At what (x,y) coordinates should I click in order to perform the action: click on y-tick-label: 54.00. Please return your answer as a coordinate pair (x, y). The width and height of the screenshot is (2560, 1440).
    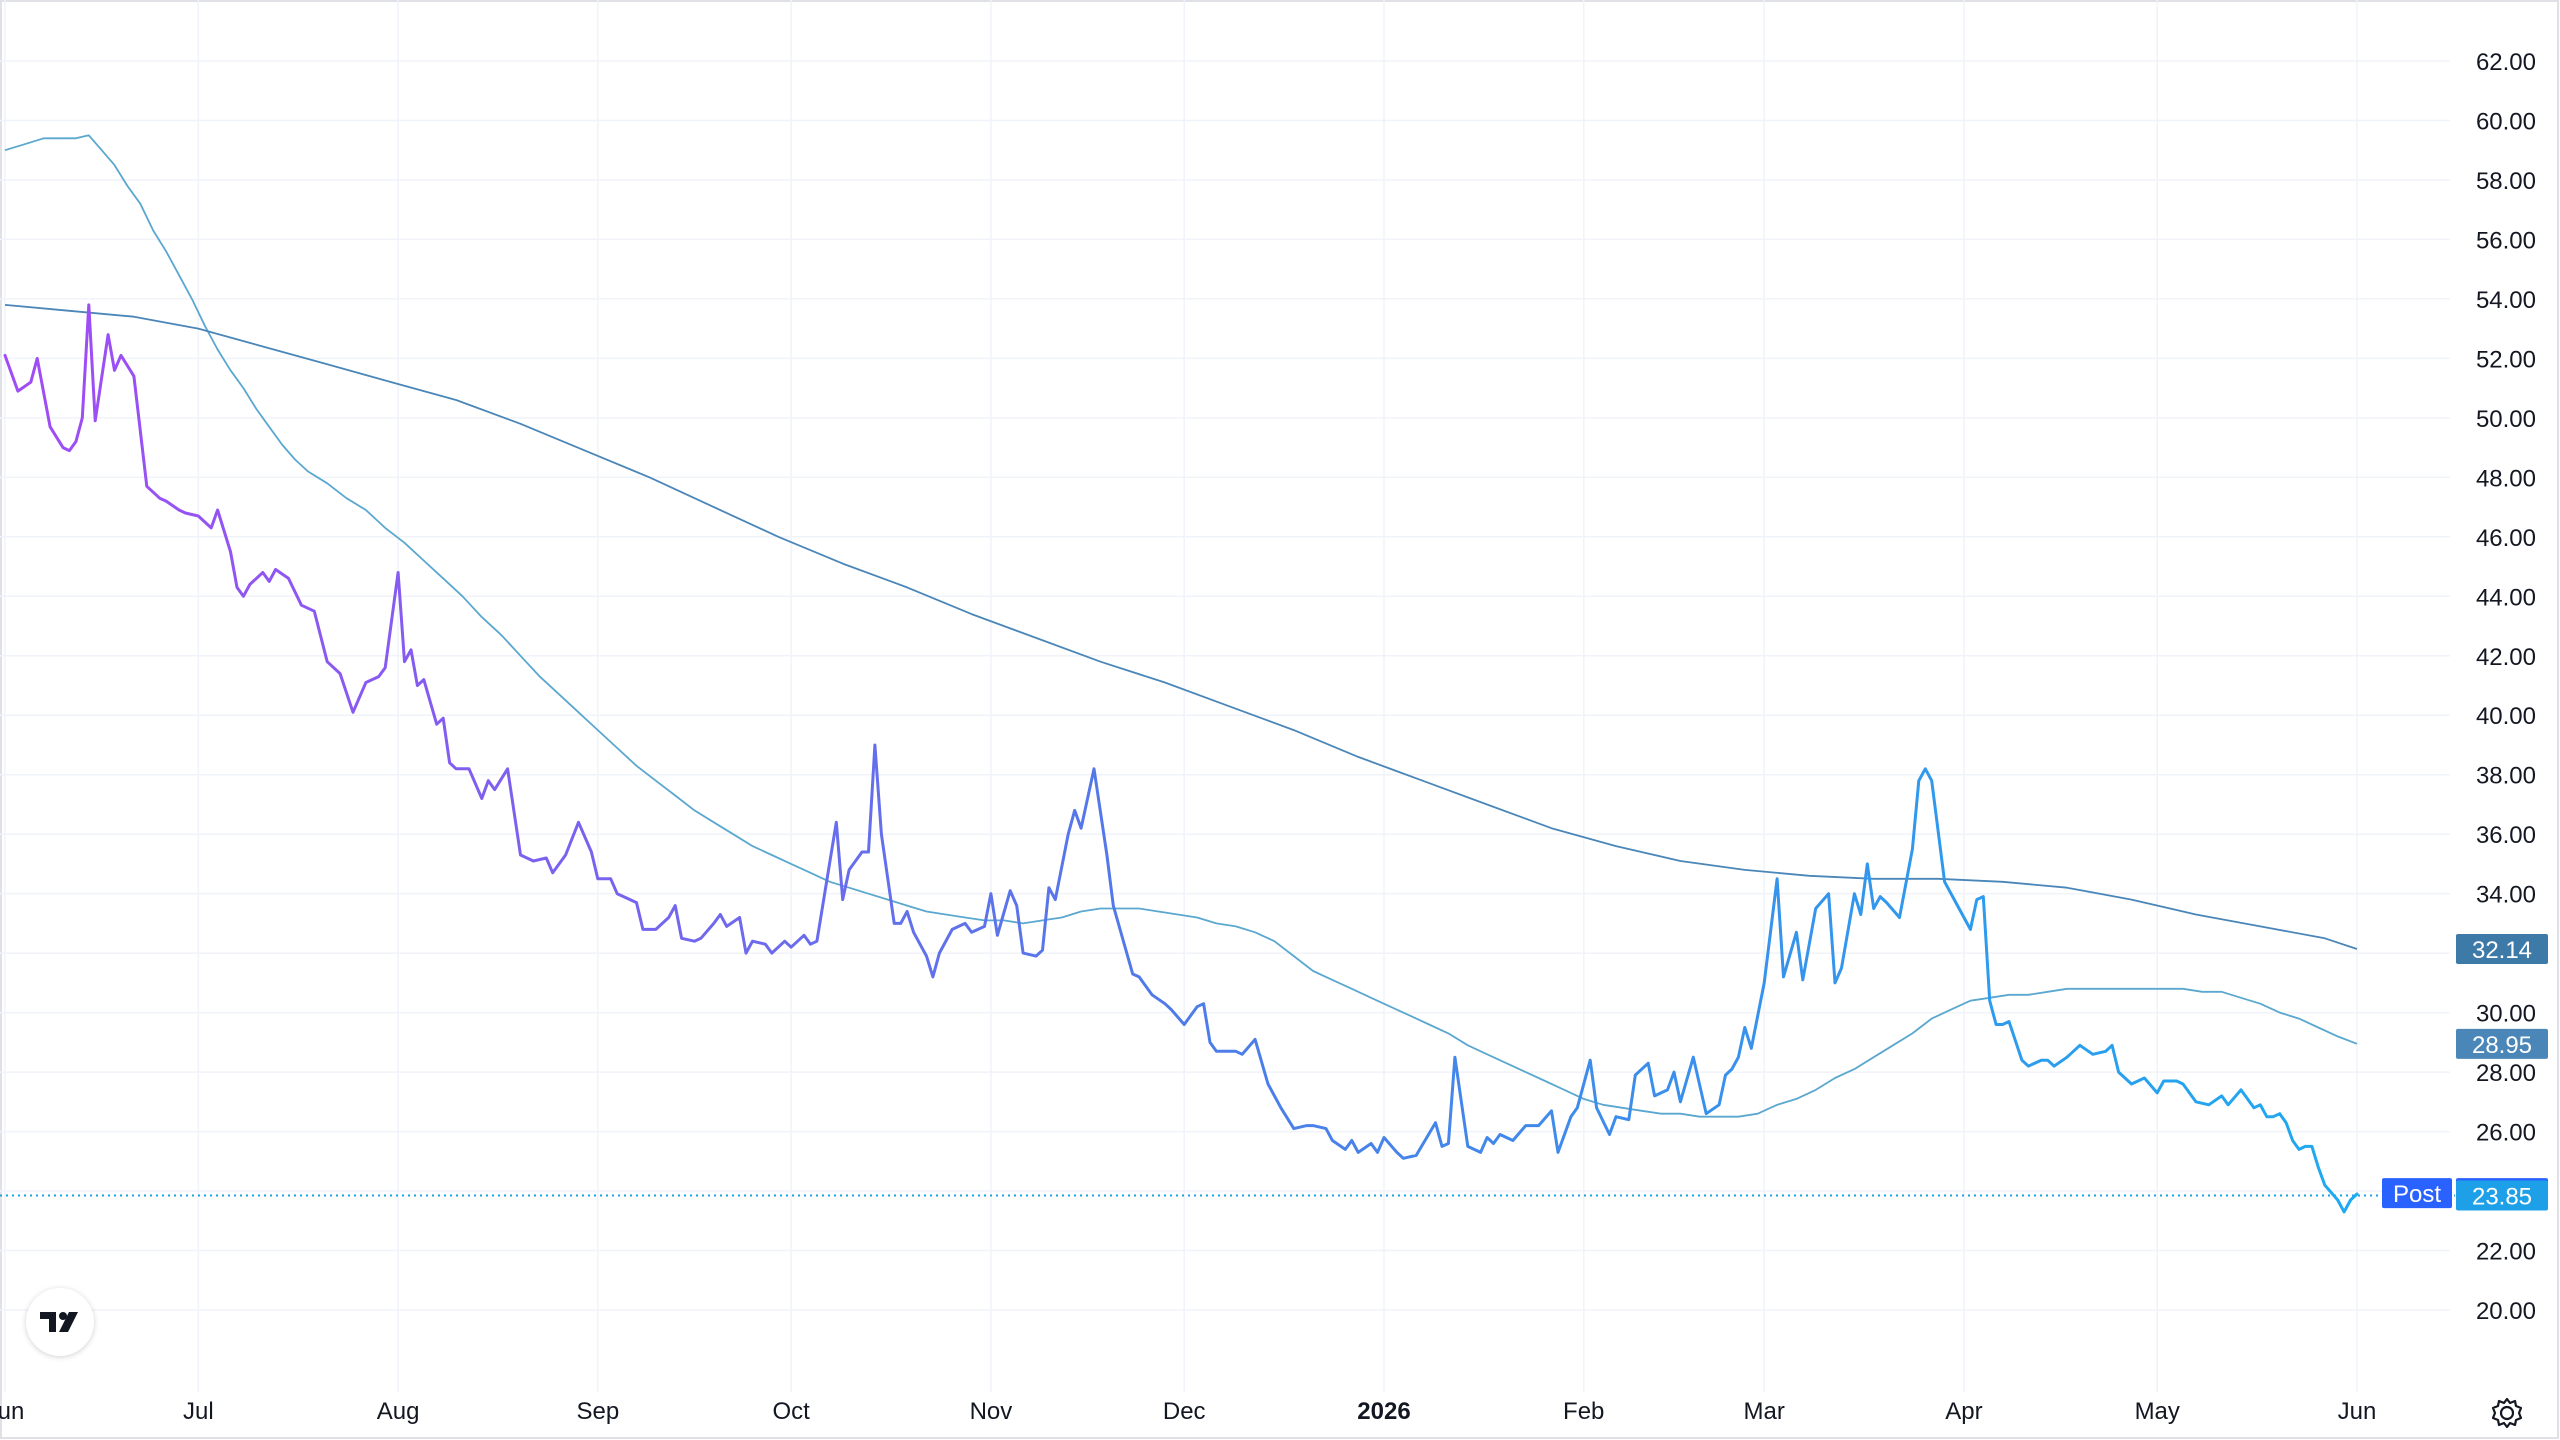
    Looking at the image, I should click on (2506, 300).